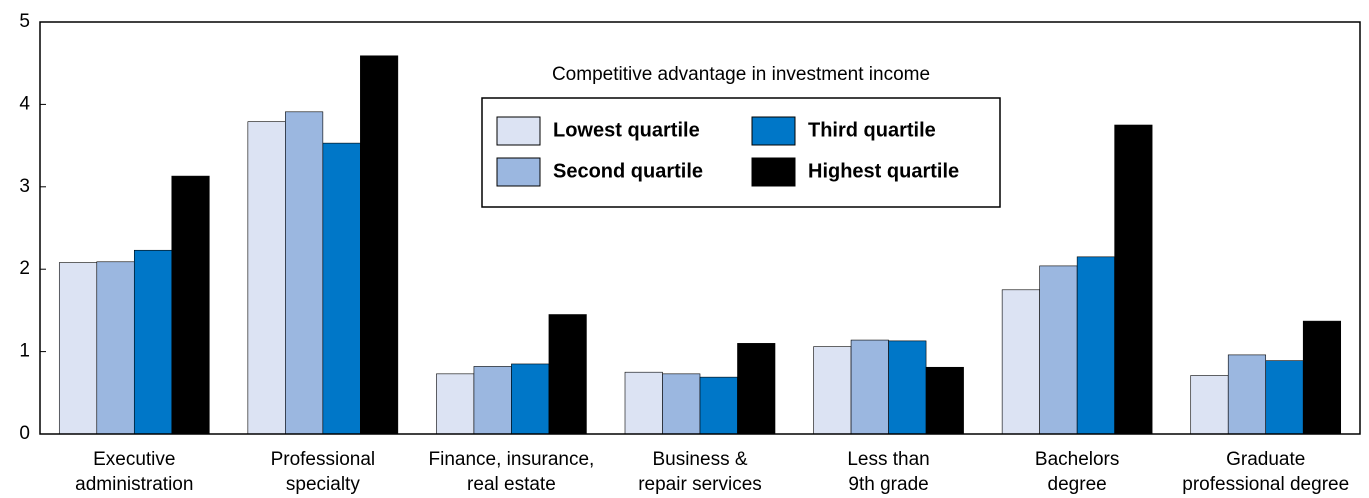 Image resolution: width=1369 pixels, height=498 pixels. Describe the element at coordinates (24, 186) in the screenshot. I see `y-tick-label: 3` at that location.